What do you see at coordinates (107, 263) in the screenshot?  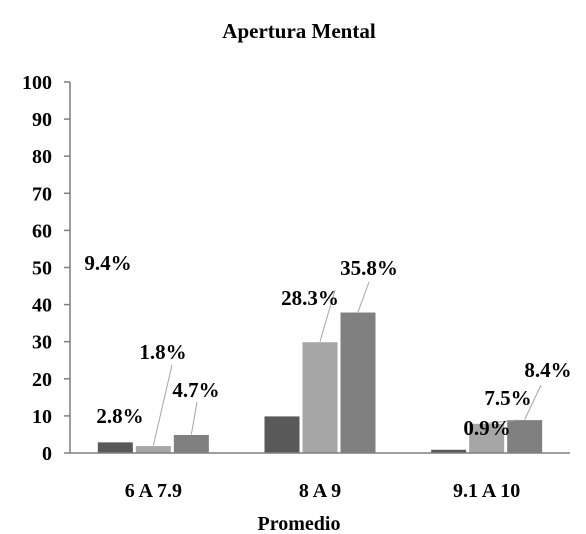 I see `data-label: 9.4%` at bounding box center [107, 263].